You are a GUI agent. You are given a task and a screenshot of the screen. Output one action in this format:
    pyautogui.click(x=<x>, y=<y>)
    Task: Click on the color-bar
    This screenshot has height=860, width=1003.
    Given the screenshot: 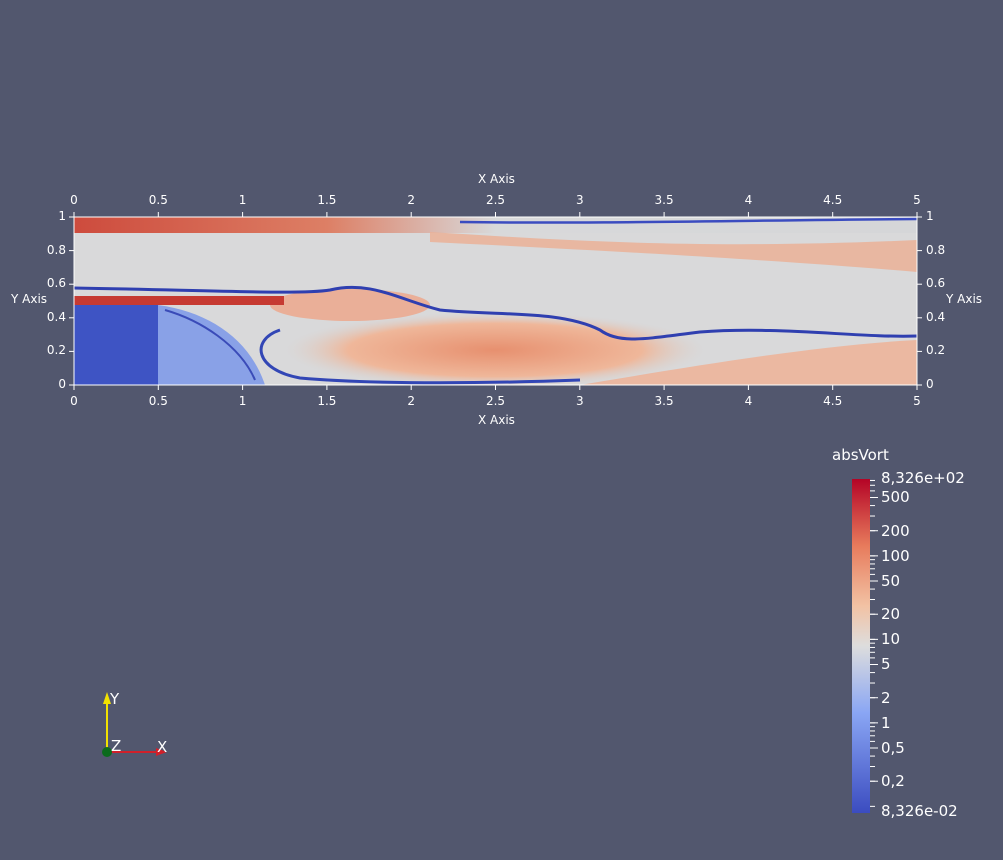 What is the action you would take?
    pyautogui.click(x=861, y=646)
    